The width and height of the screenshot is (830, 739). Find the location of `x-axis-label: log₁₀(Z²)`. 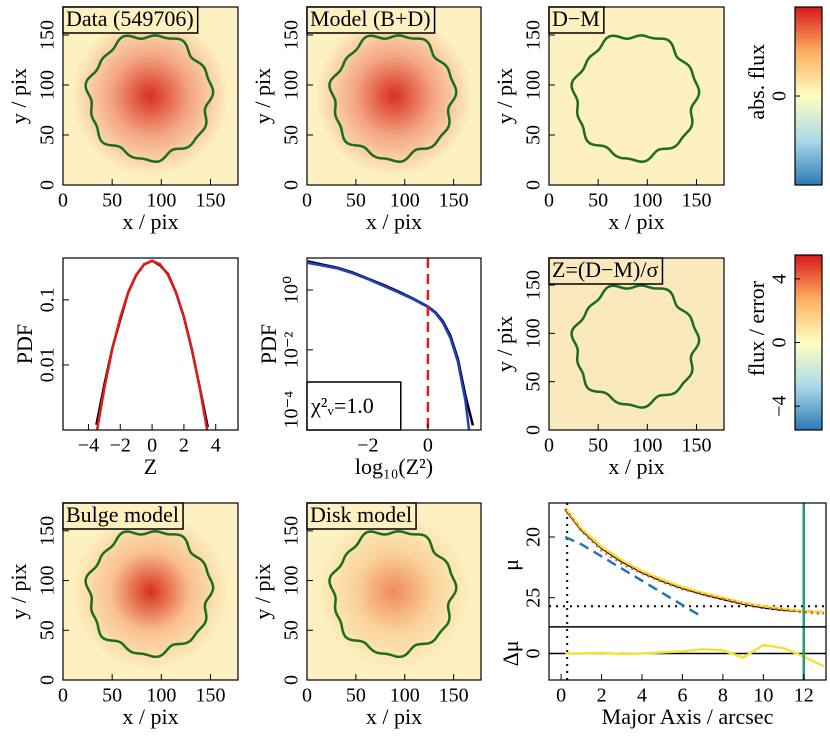

x-axis-label: log₁₀(Z²) is located at coordinates (394, 466).